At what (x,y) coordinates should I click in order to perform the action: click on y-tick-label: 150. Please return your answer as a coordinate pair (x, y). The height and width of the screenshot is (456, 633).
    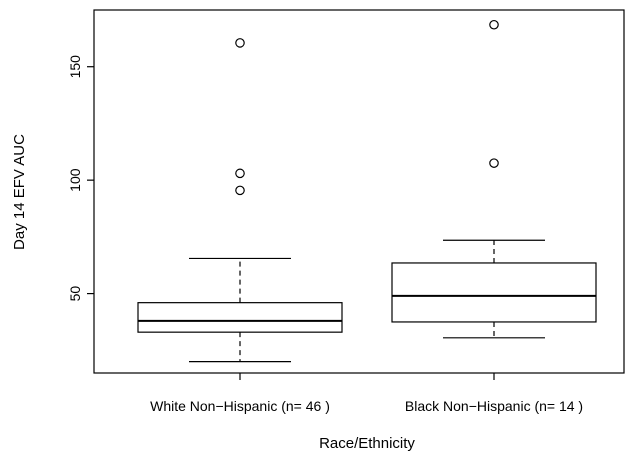
    Looking at the image, I should click on (75, 67).